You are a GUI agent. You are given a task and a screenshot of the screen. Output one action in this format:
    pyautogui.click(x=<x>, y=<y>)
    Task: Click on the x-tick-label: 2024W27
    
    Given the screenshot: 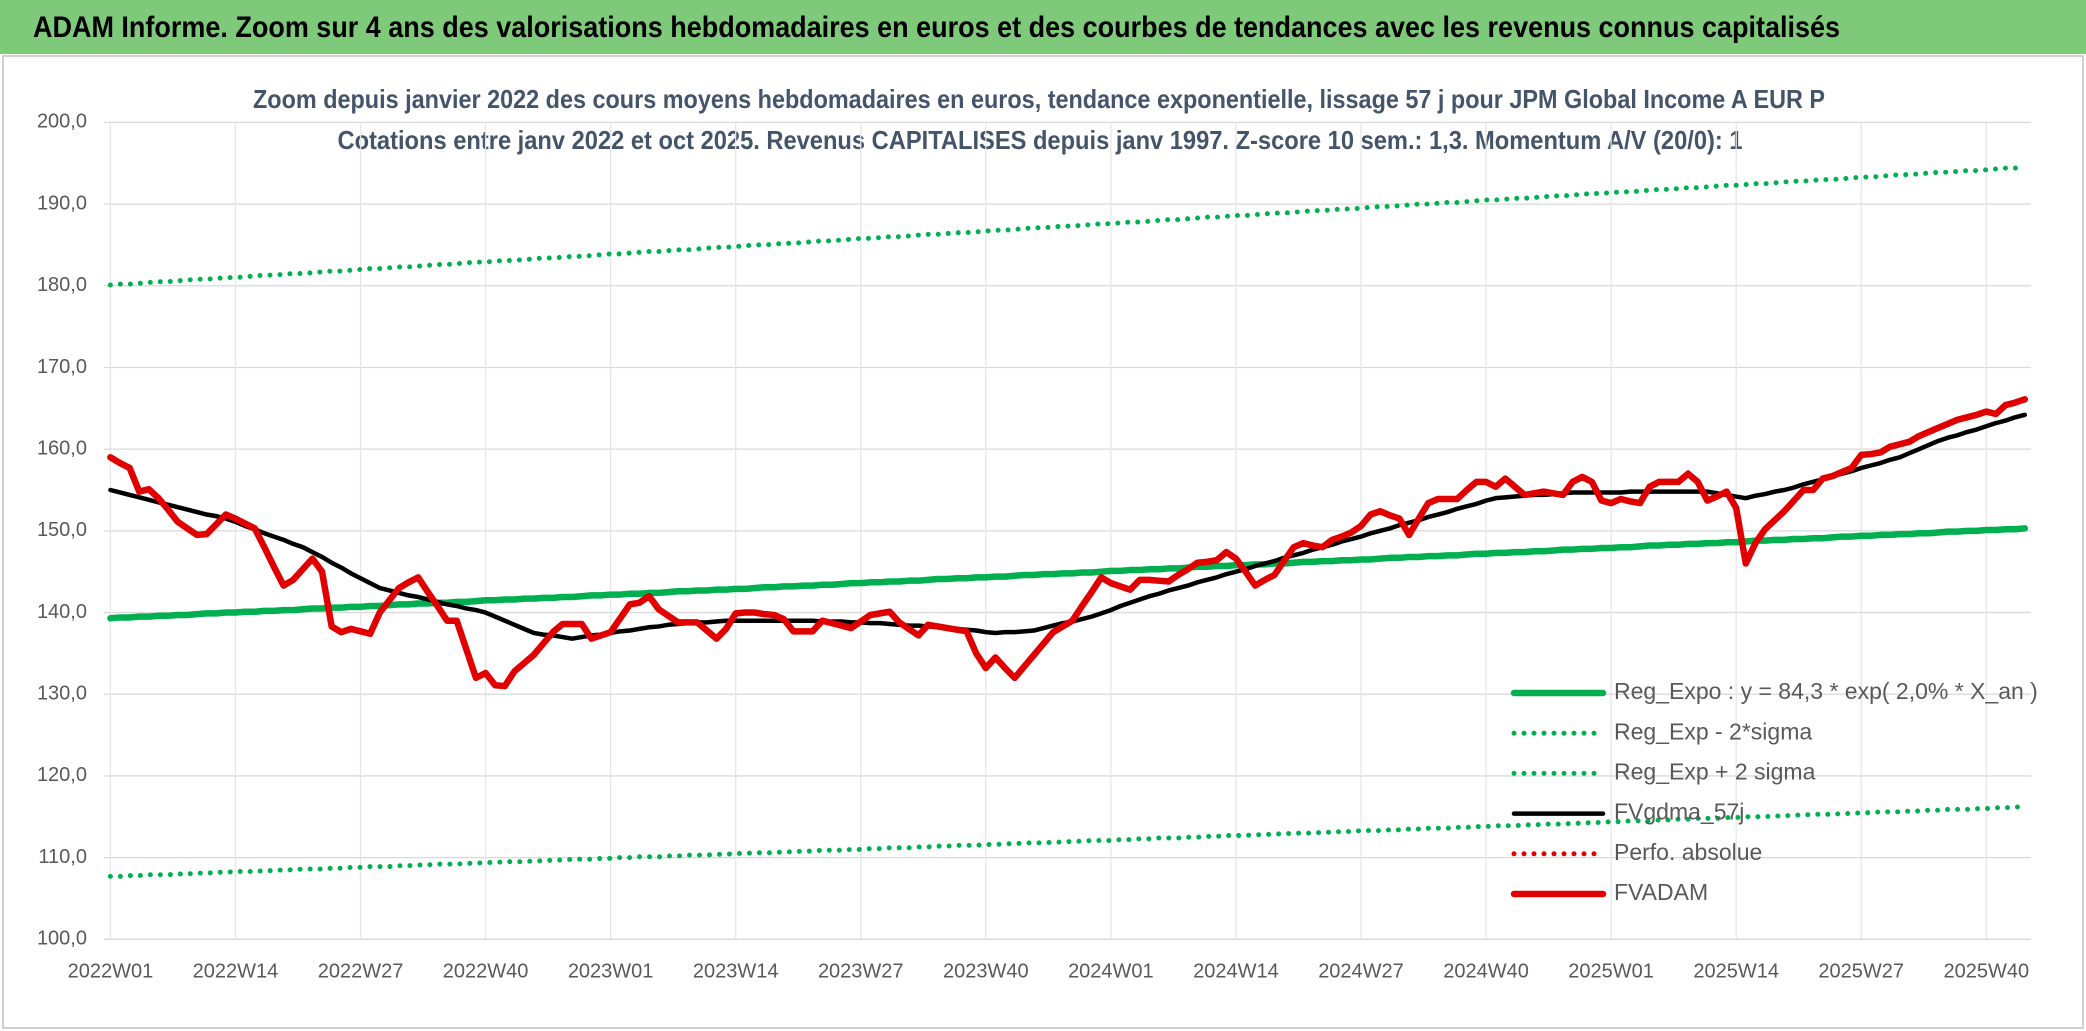 What is the action you would take?
    pyautogui.click(x=1361, y=971)
    